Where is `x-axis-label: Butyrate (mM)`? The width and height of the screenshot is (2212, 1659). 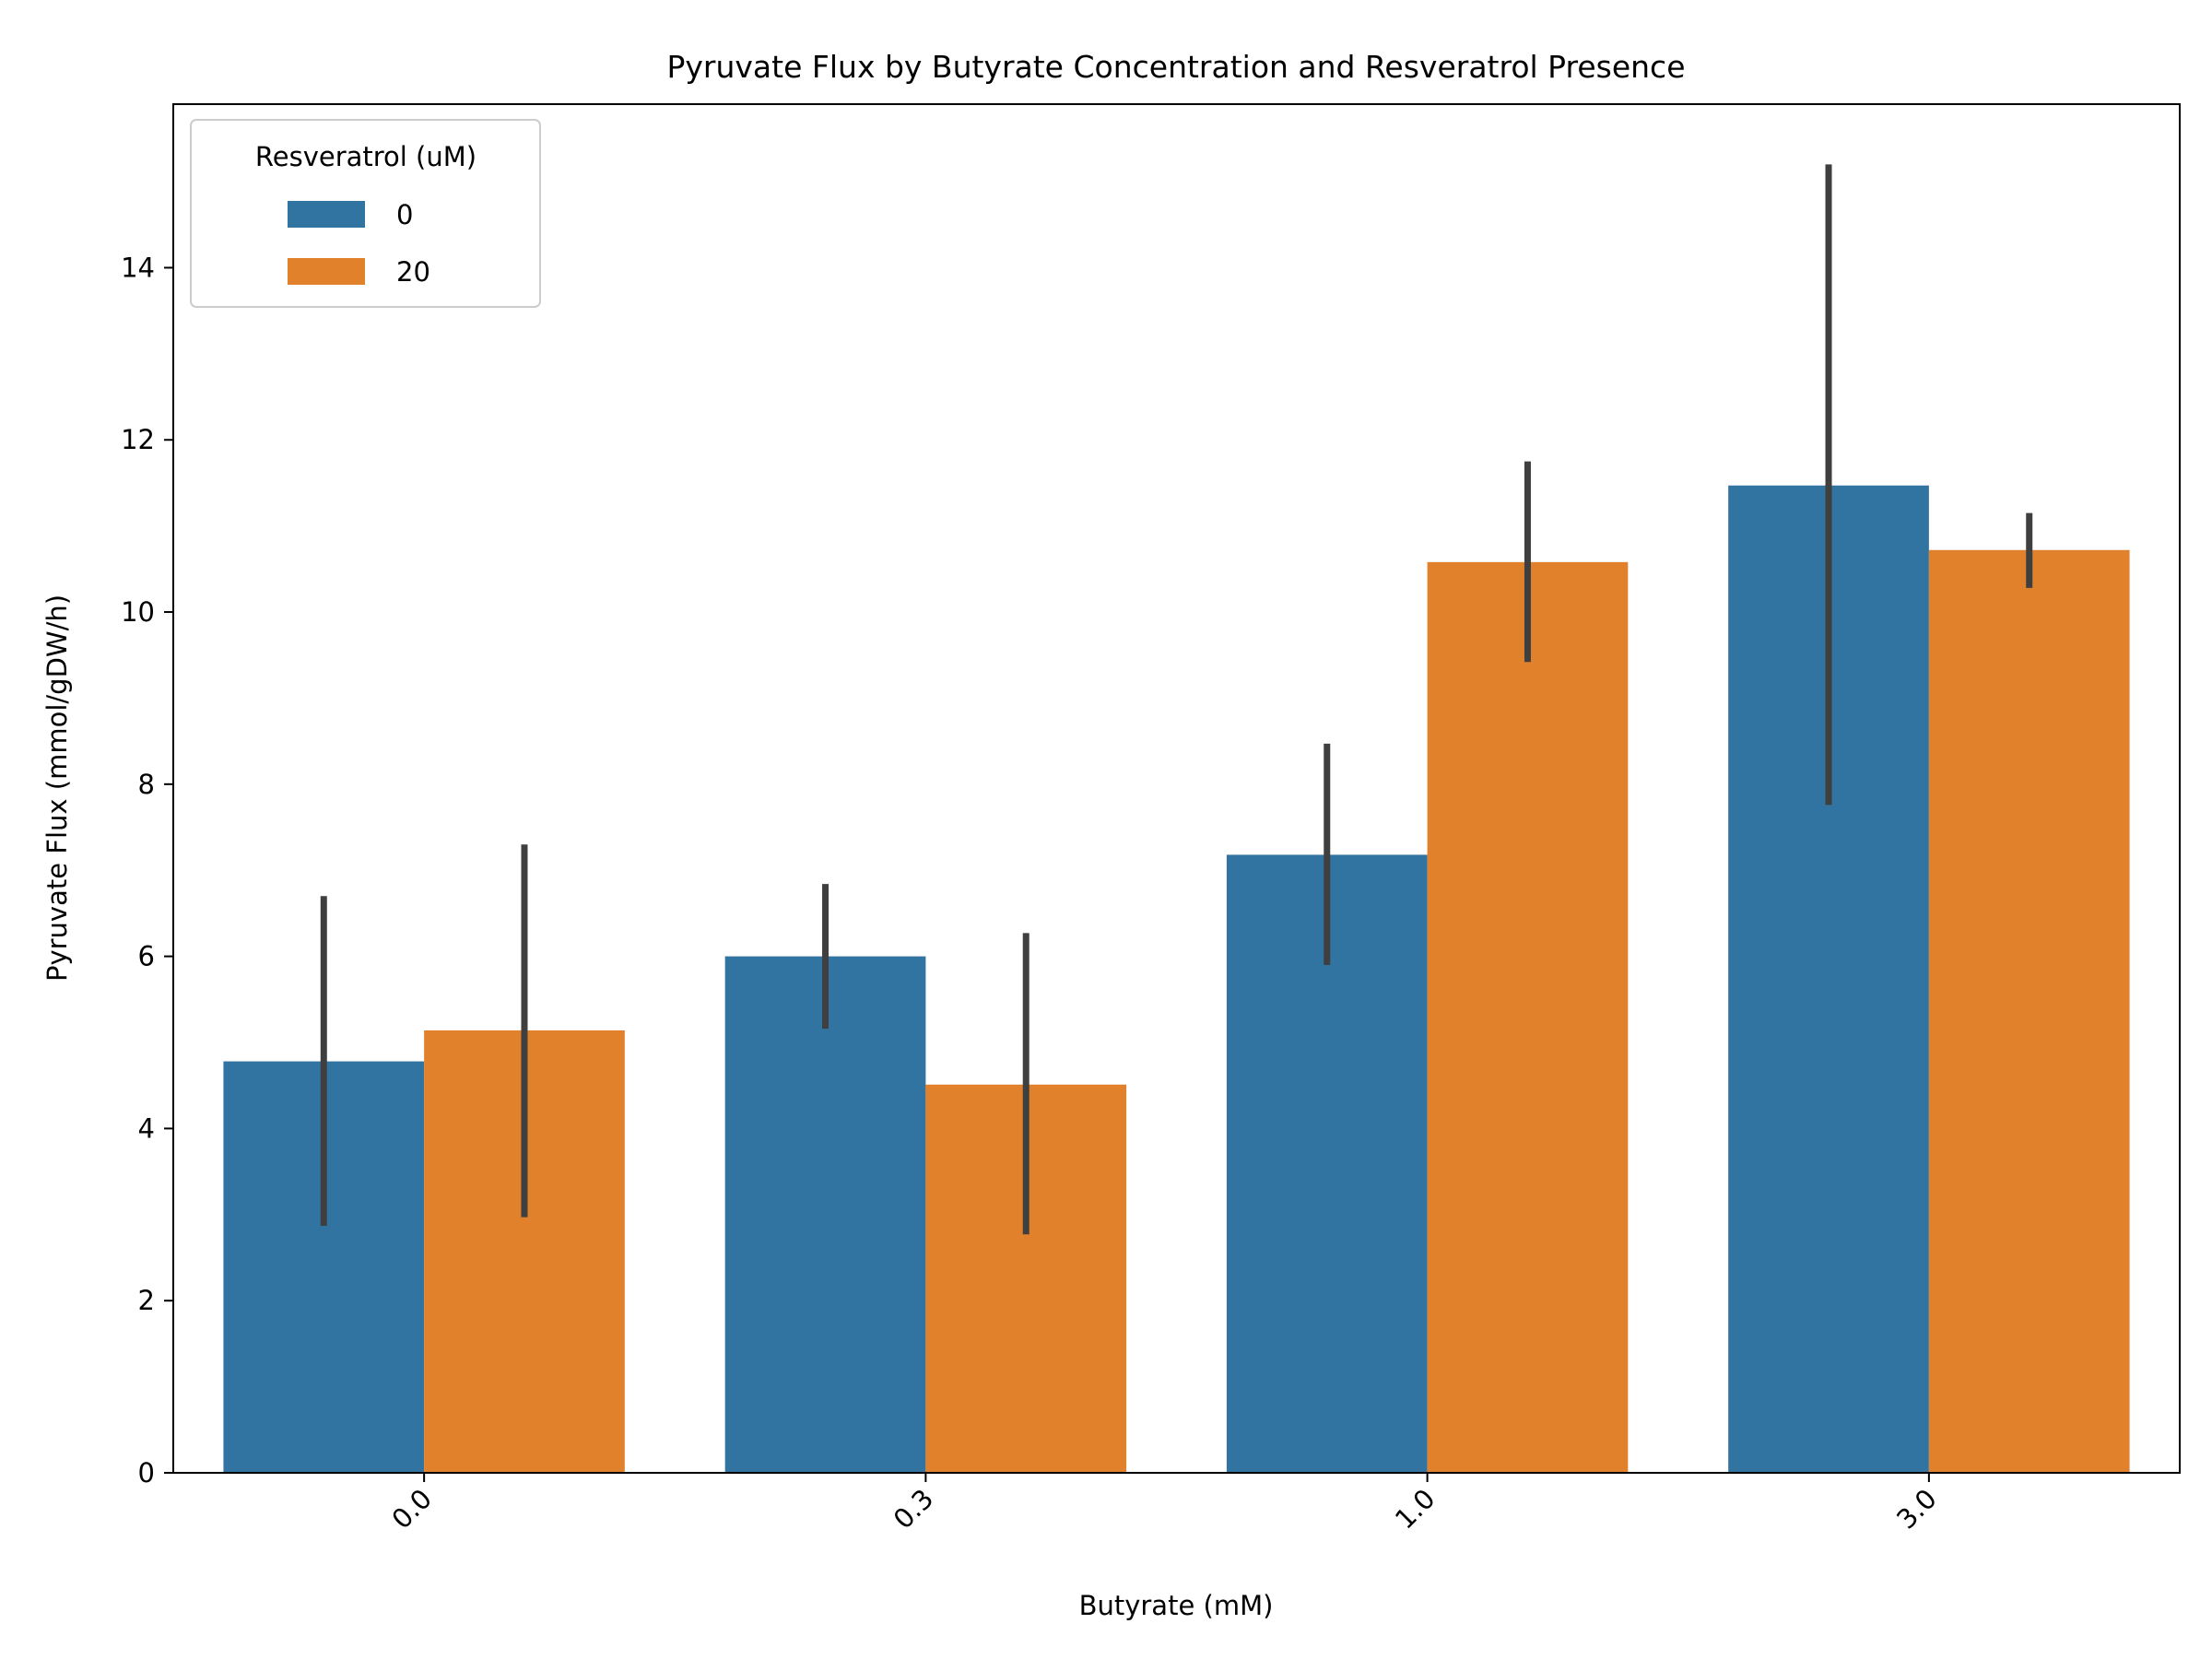 x-axis-label: Butyrate (mM) is located at coordinates (1176, 1605).